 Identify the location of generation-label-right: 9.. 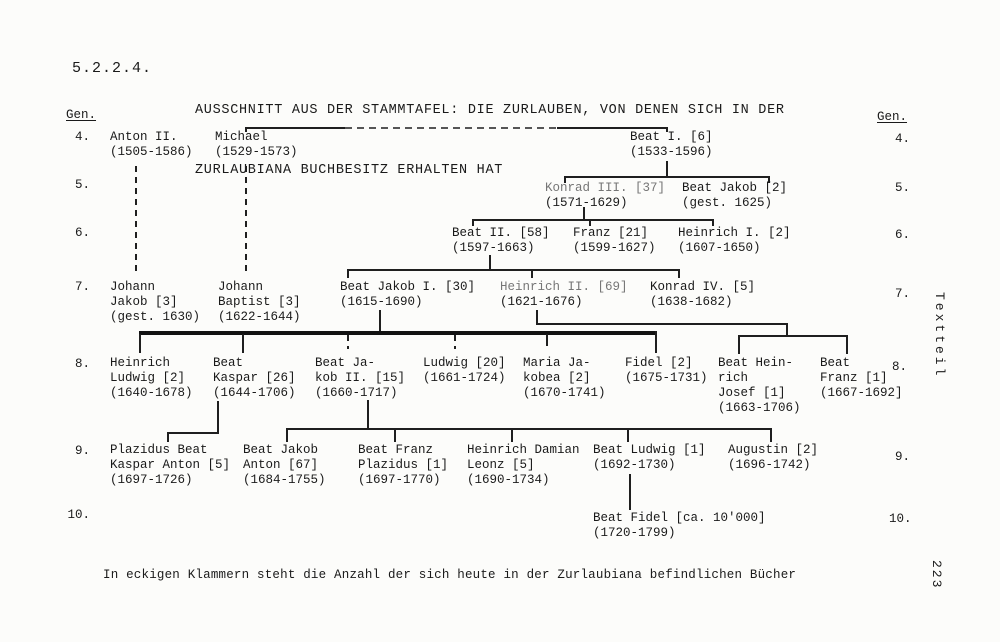
(903, 457).